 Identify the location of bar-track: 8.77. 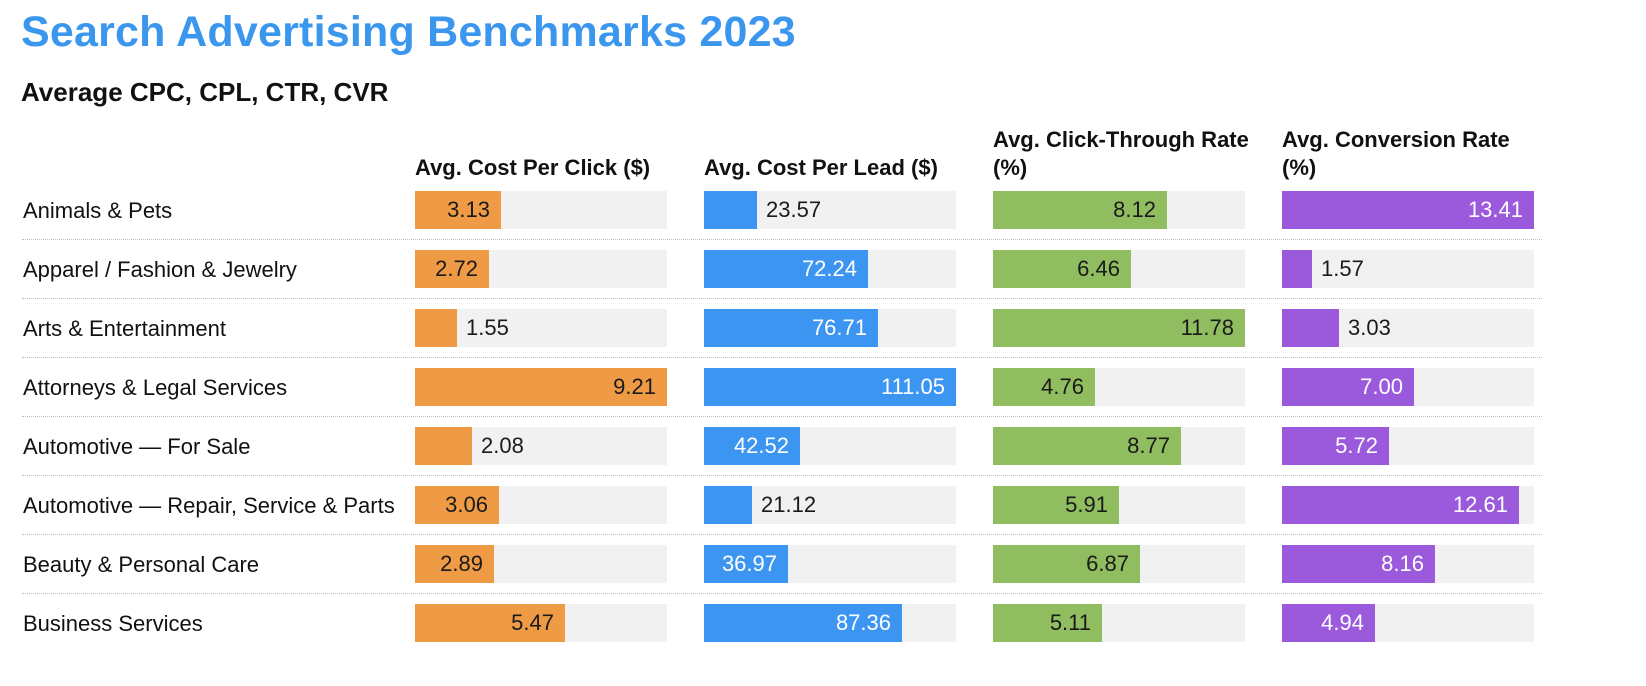
(1119, 446).